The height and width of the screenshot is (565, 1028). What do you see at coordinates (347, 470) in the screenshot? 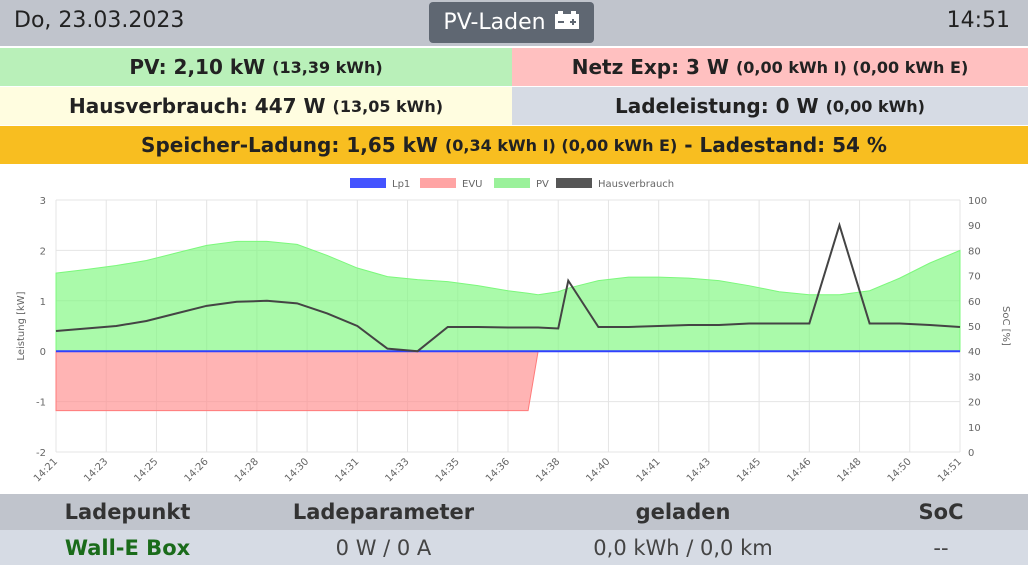
I see `x-tick-label: 14:31` at bounding box center [347, 470].